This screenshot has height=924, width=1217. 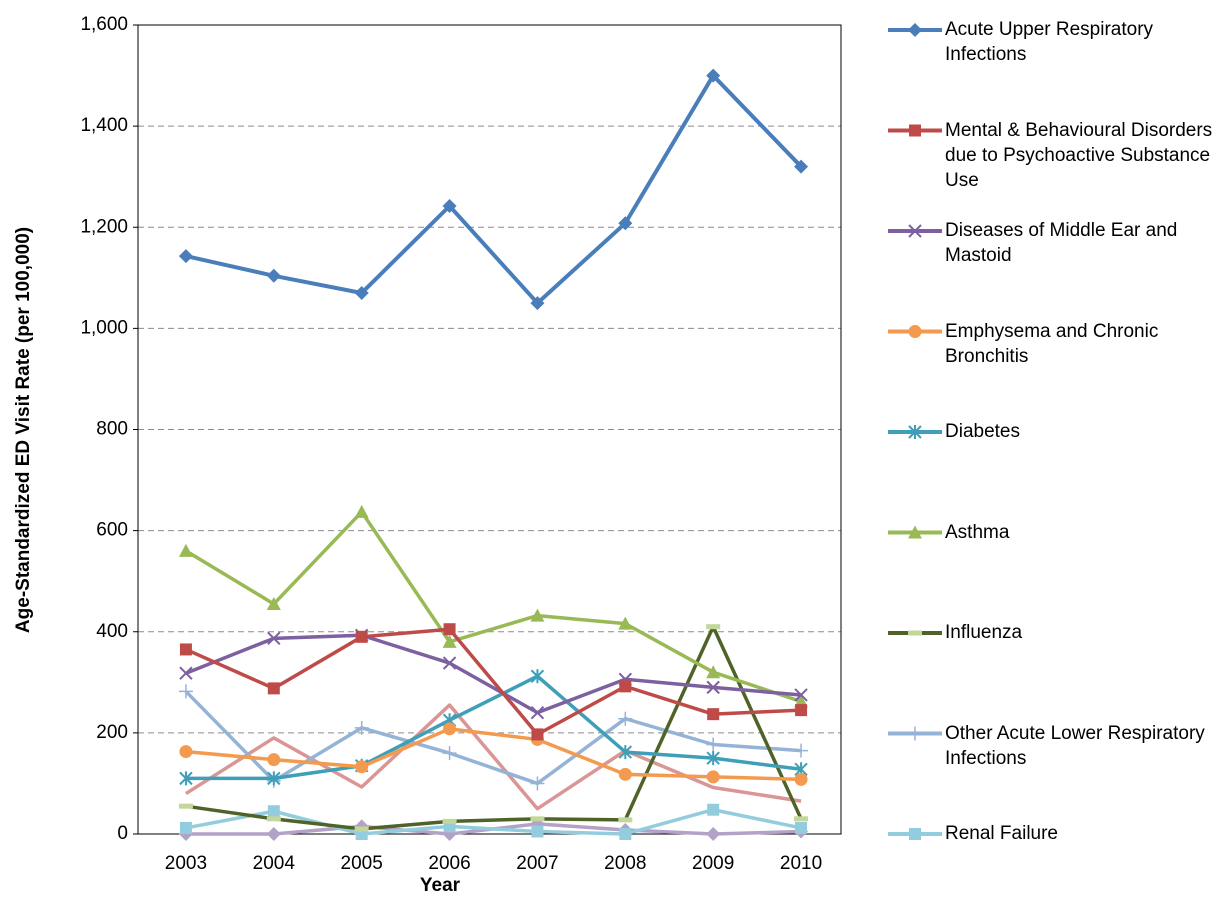 What do you see at coordinates (625, 863) in the screenshot?
I see `x-tick-label: 2008` at bounding box center [625, 863].